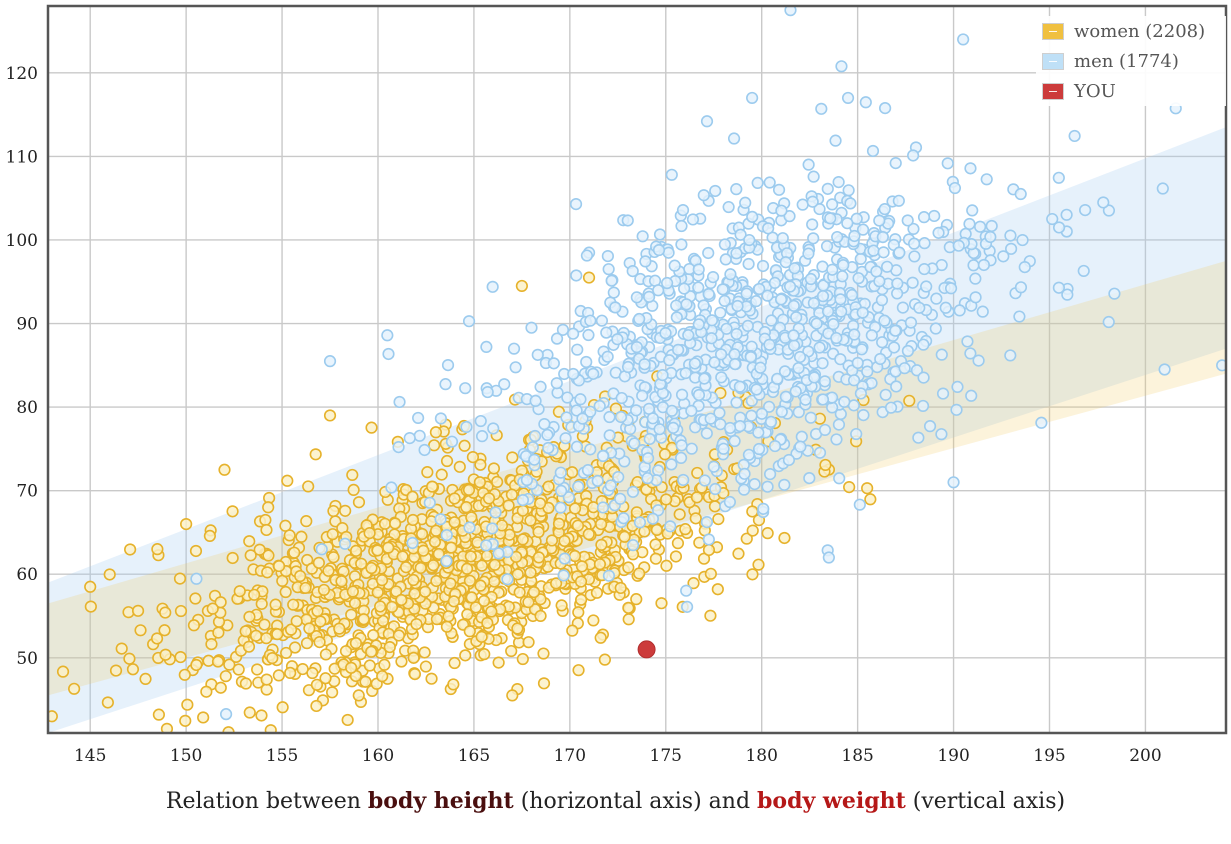 The image size is (1231, 844). What do you see at coordinates (266, 801) in the screenshot?
I see `caption-before: Relation between` at bounding box center [266, 801].